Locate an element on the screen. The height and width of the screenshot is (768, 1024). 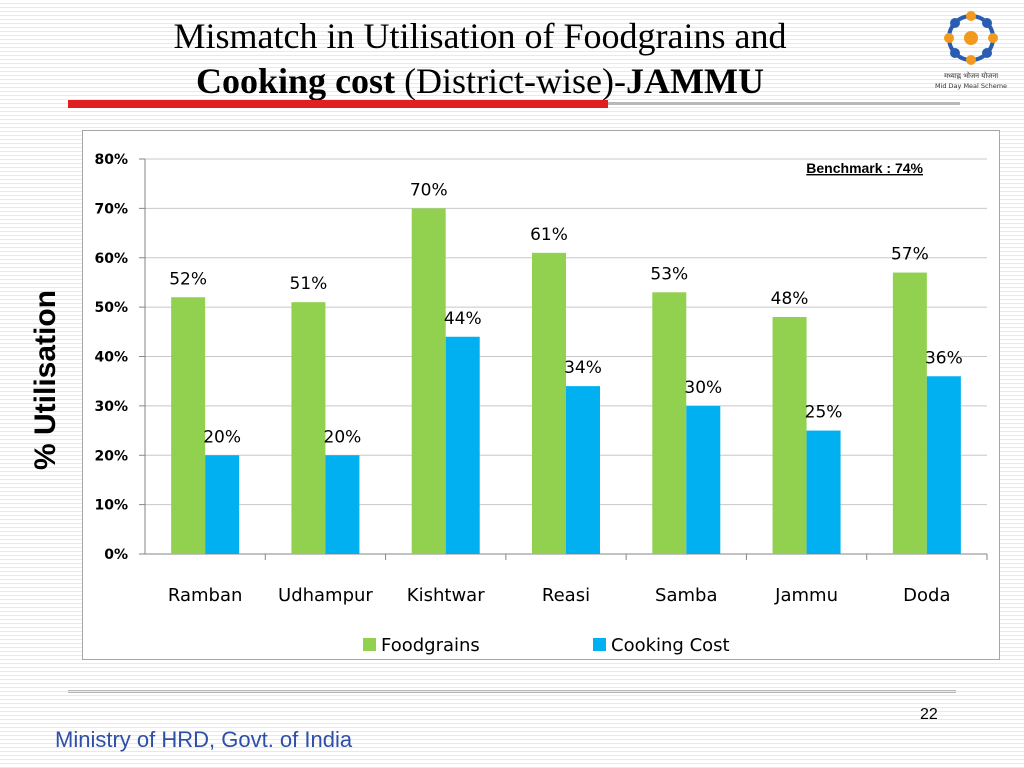
legend-label: Foodgrains is located at coordinates (430, 645).